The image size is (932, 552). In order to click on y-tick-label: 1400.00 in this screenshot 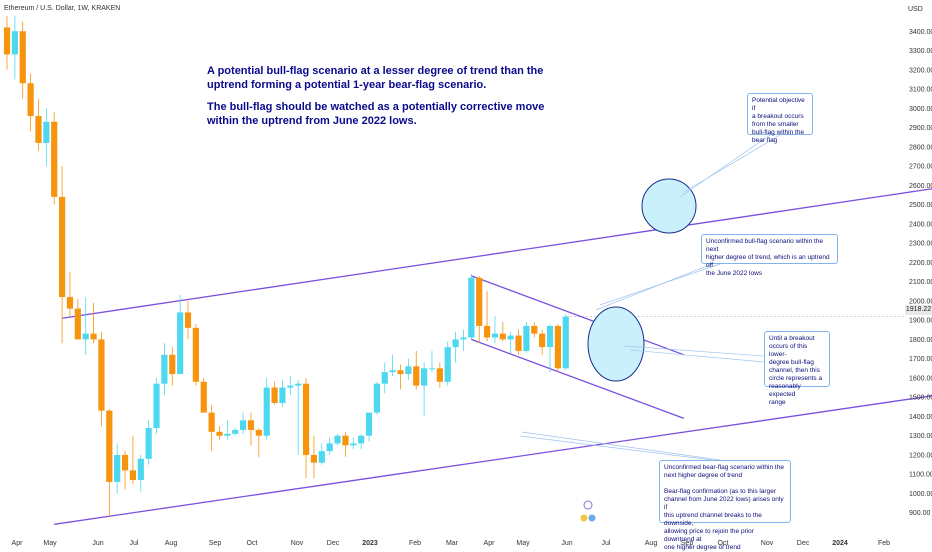, I will do `click(920, 417)`.